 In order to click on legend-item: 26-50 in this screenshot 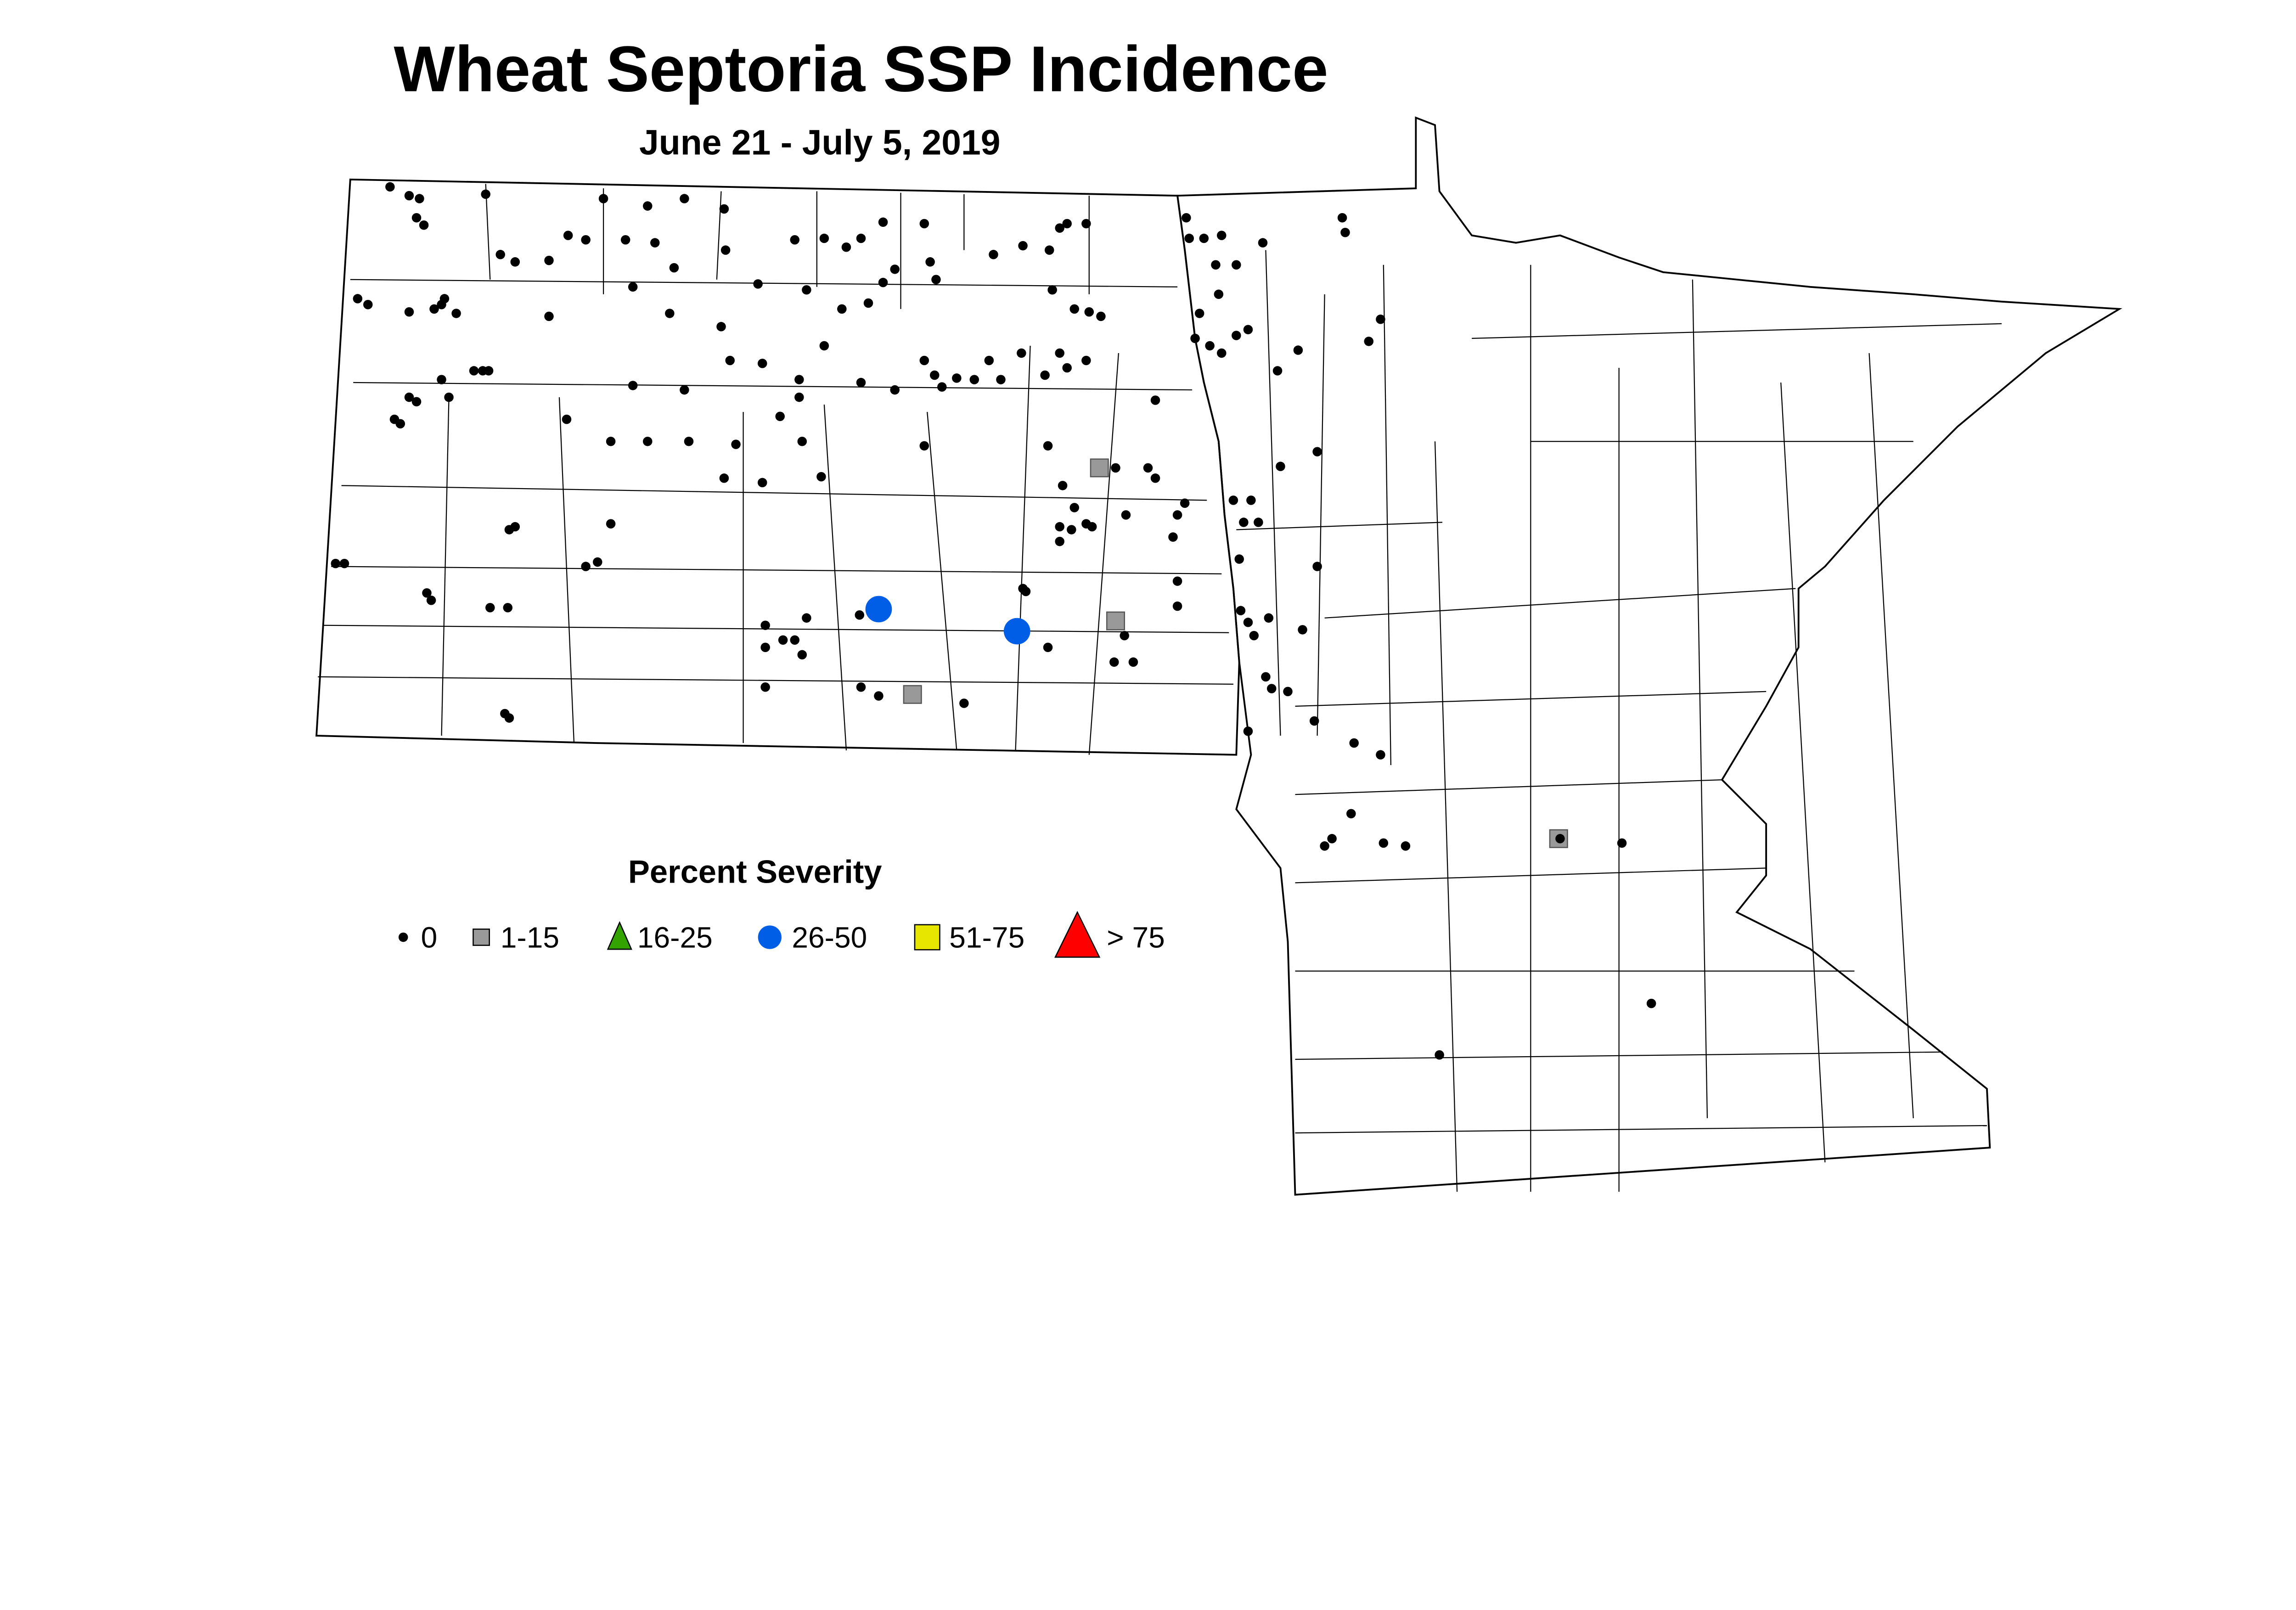, I will do `click(812, 938)`.